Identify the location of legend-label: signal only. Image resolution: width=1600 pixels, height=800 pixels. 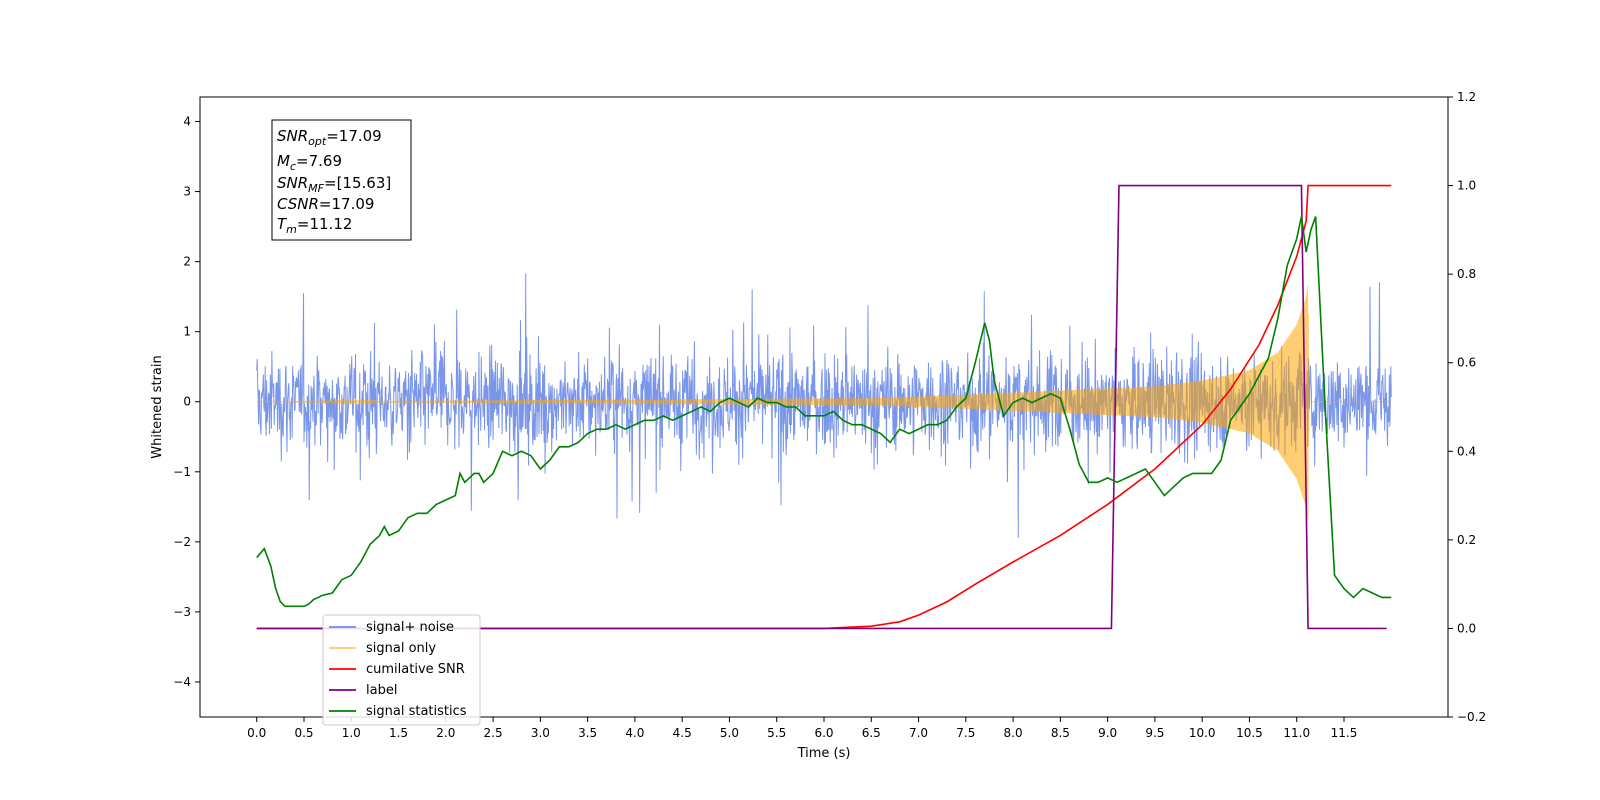
(401, 648).